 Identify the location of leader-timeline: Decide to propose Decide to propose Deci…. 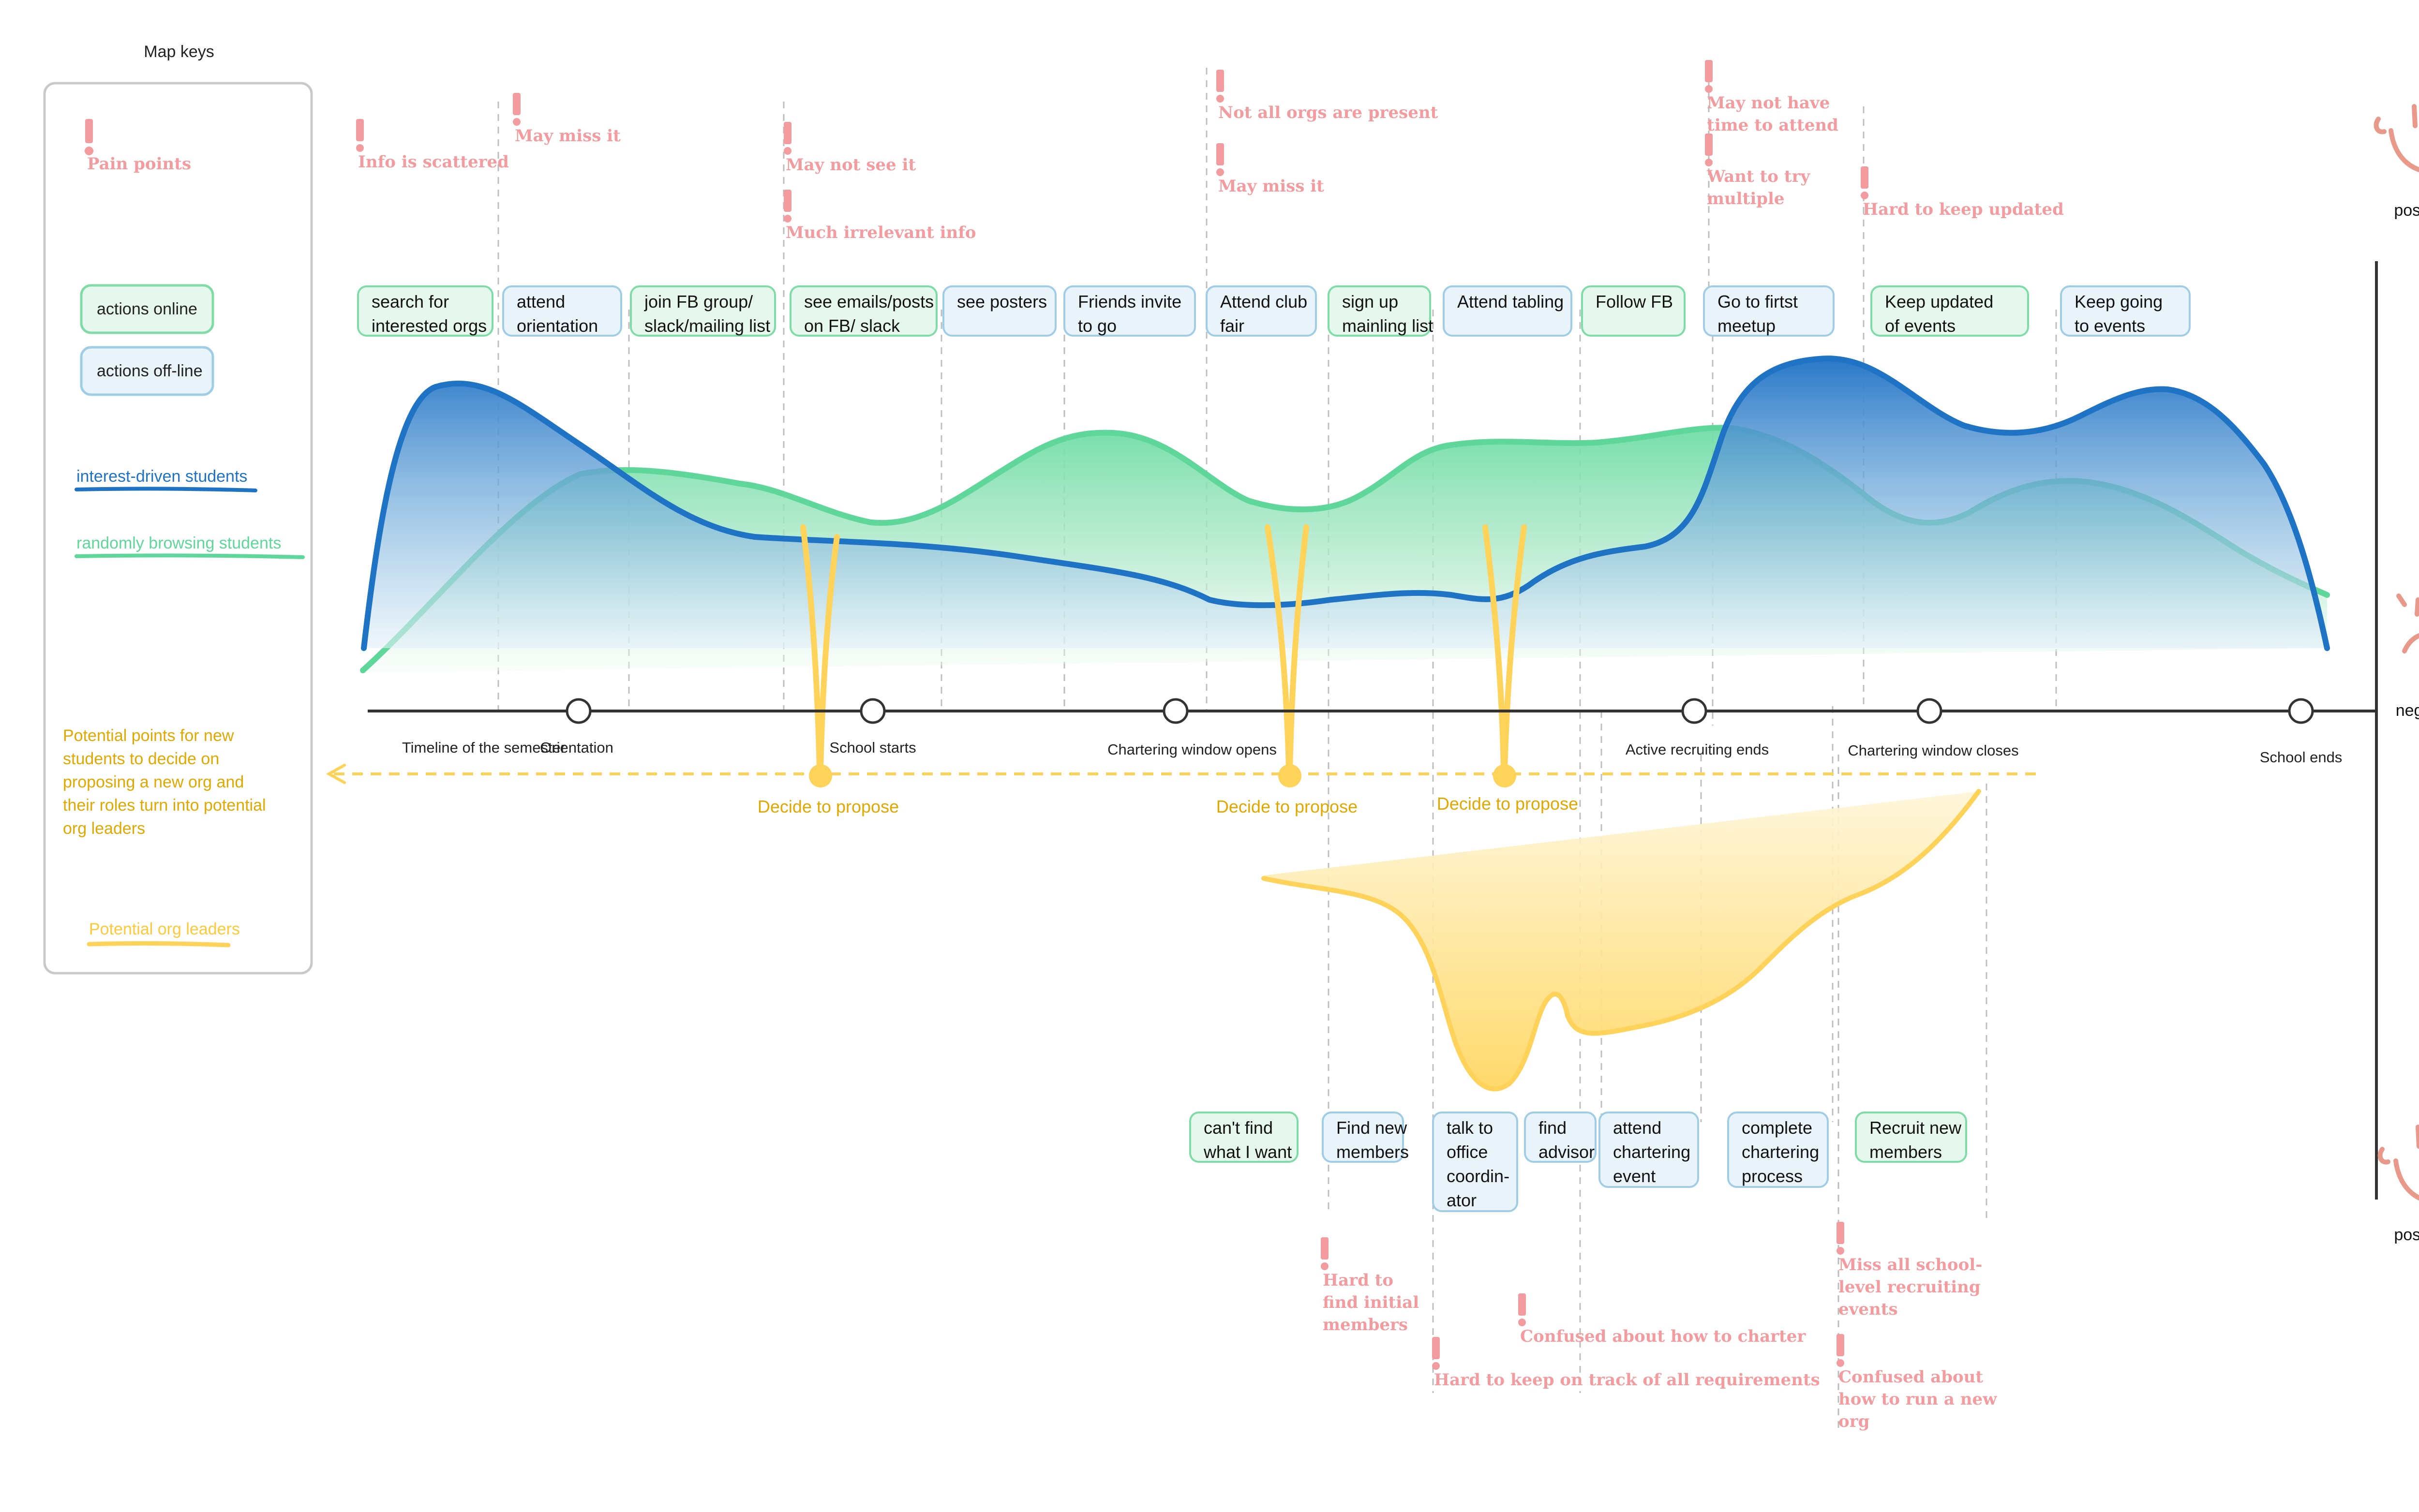
(1181, 790).